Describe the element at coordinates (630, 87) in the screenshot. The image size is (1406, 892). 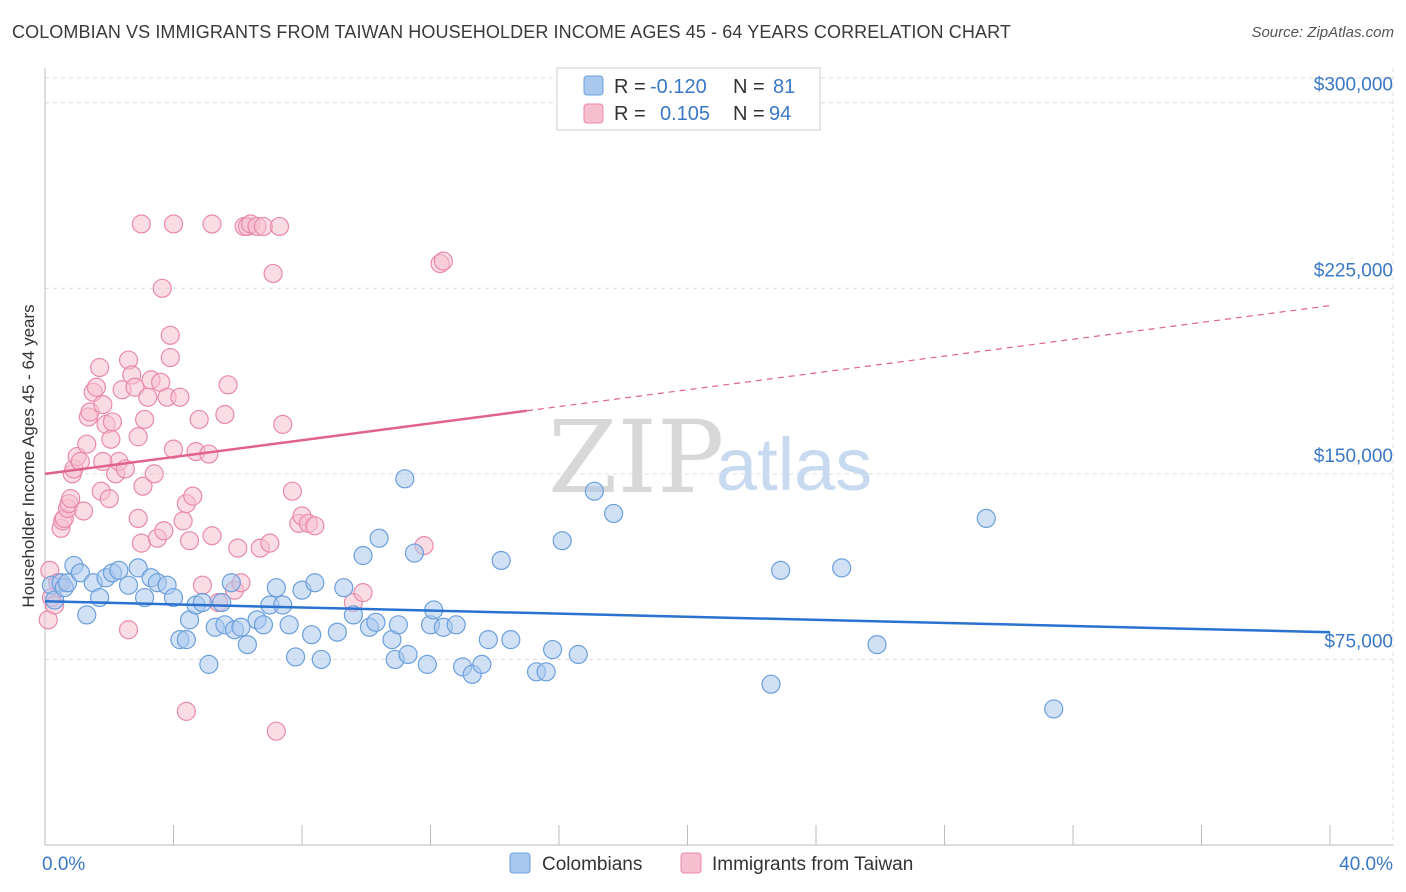
I see `legend-r-label-1: R =` at that location.